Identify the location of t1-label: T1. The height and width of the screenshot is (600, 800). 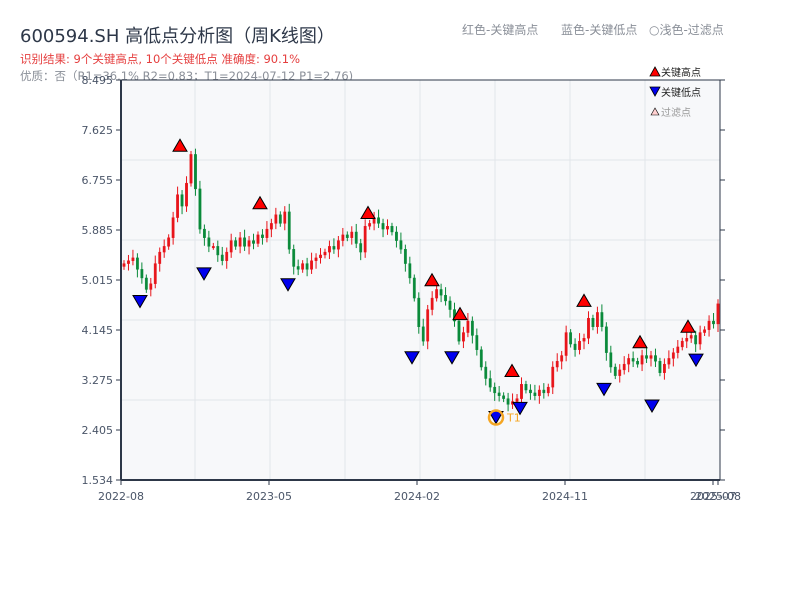
(513, 418).